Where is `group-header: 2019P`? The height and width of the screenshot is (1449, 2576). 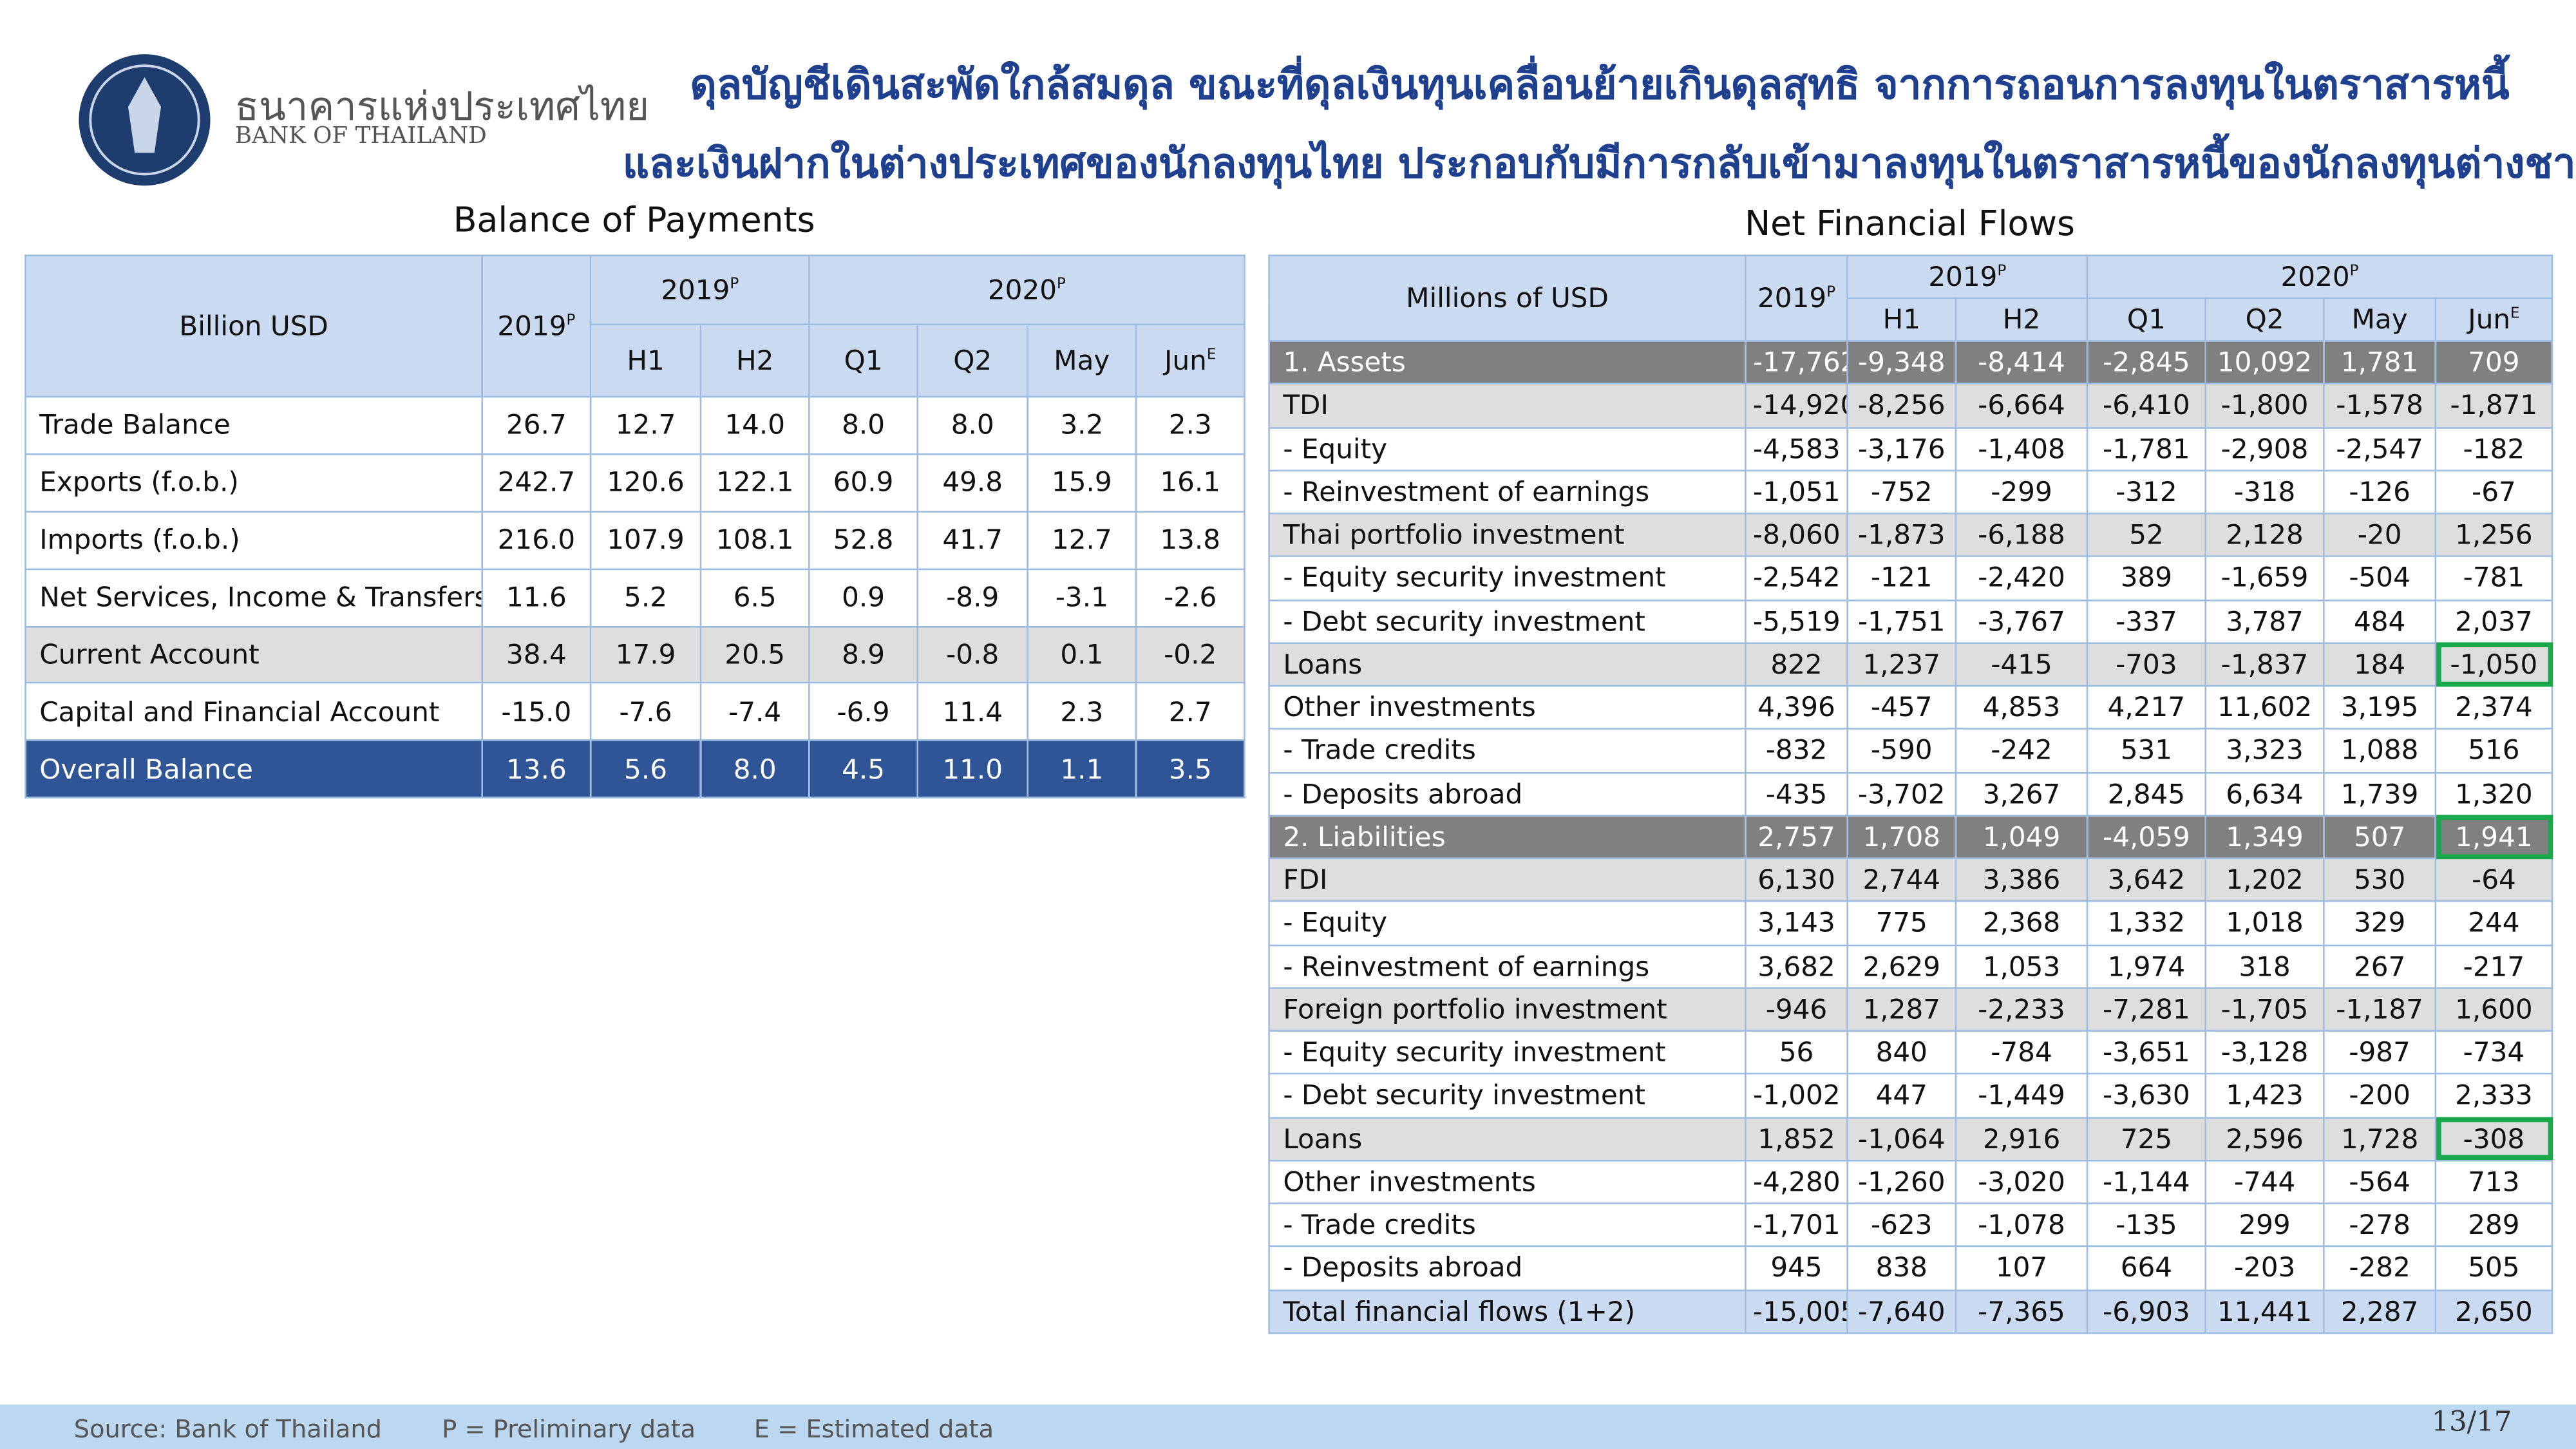
group-header: 2019P is located at coordinates (1967, 277).